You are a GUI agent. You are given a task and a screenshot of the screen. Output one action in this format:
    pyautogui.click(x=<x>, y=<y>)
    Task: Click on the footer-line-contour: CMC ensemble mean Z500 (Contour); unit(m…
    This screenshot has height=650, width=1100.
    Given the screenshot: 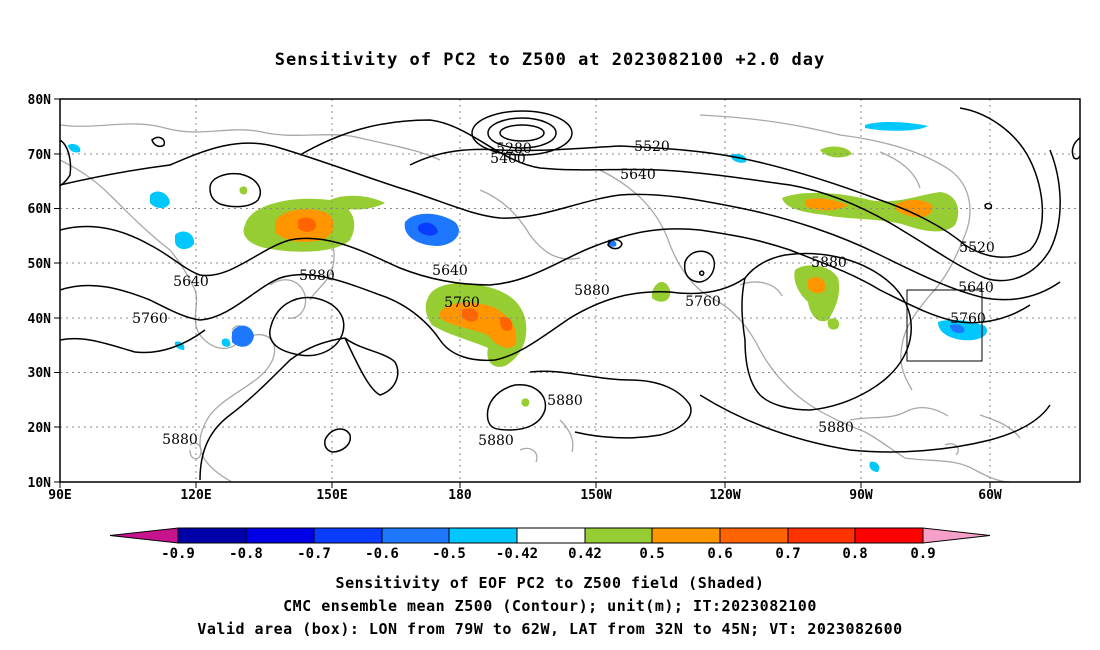 What is the action you would take?
    pyautogui.click(x=550, y=606)
    